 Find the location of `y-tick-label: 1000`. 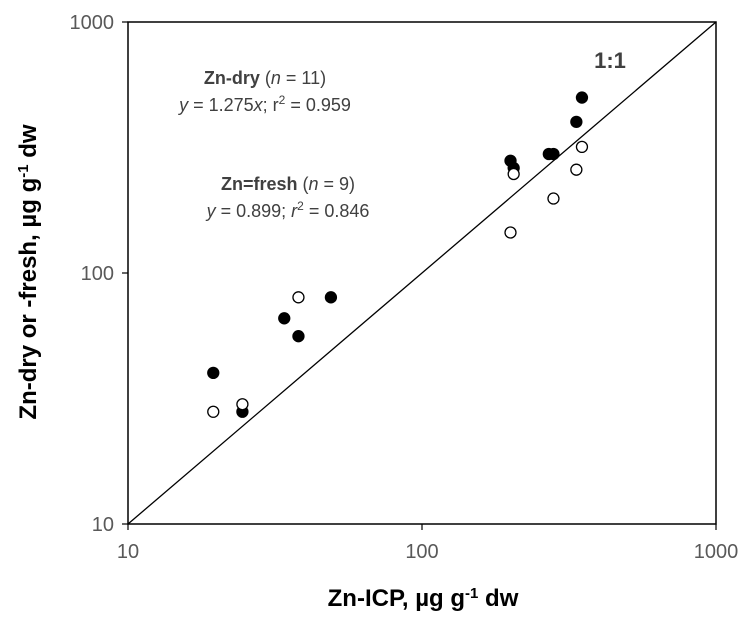

y-tick-label: 1000 is located at coordinates (92, 23).